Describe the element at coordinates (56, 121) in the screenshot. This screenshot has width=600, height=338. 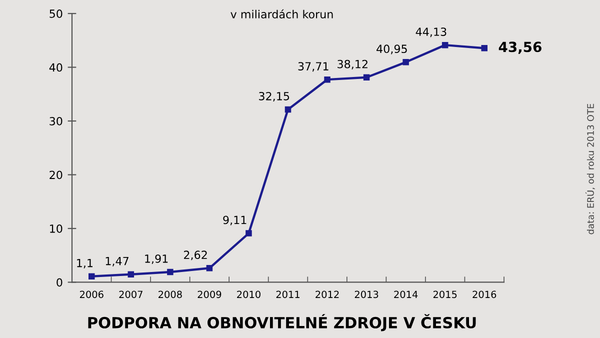
I see `y-tick-label: 30` at that location.